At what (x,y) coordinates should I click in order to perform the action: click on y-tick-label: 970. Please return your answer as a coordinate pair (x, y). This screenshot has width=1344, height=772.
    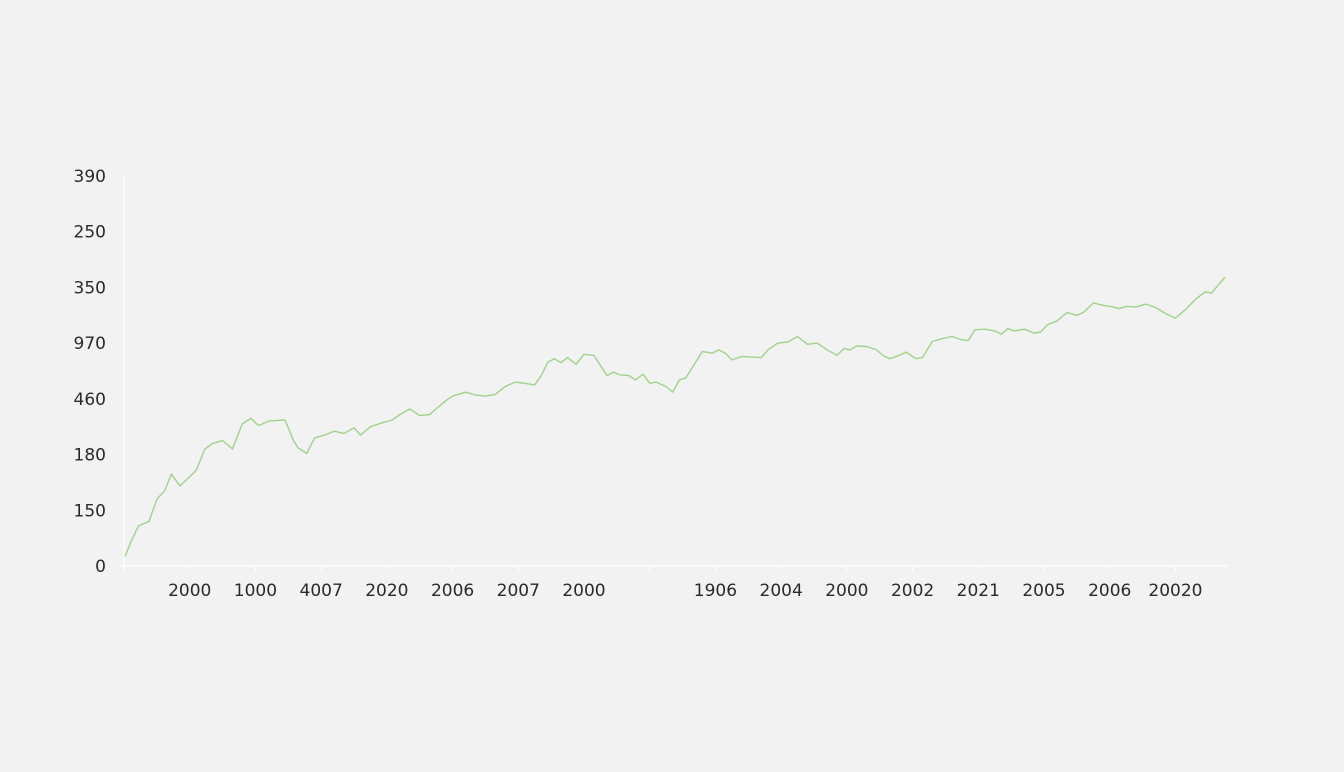
    Looking at the image, I should click on (90, 344).